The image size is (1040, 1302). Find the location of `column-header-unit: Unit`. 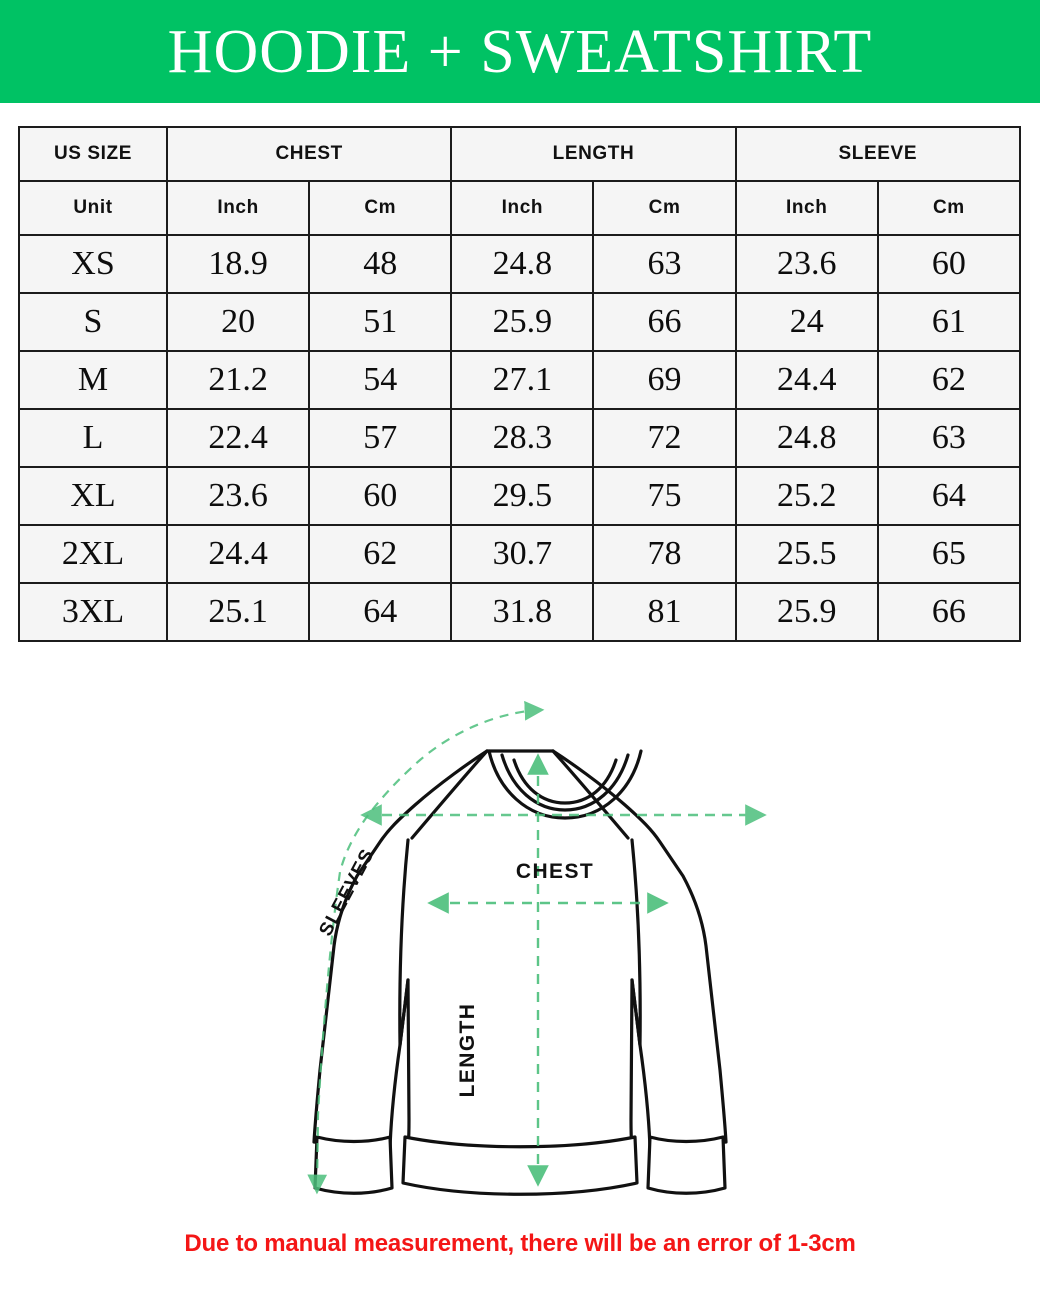

column-header-unit: Unit is located at coordinates (93, 208).